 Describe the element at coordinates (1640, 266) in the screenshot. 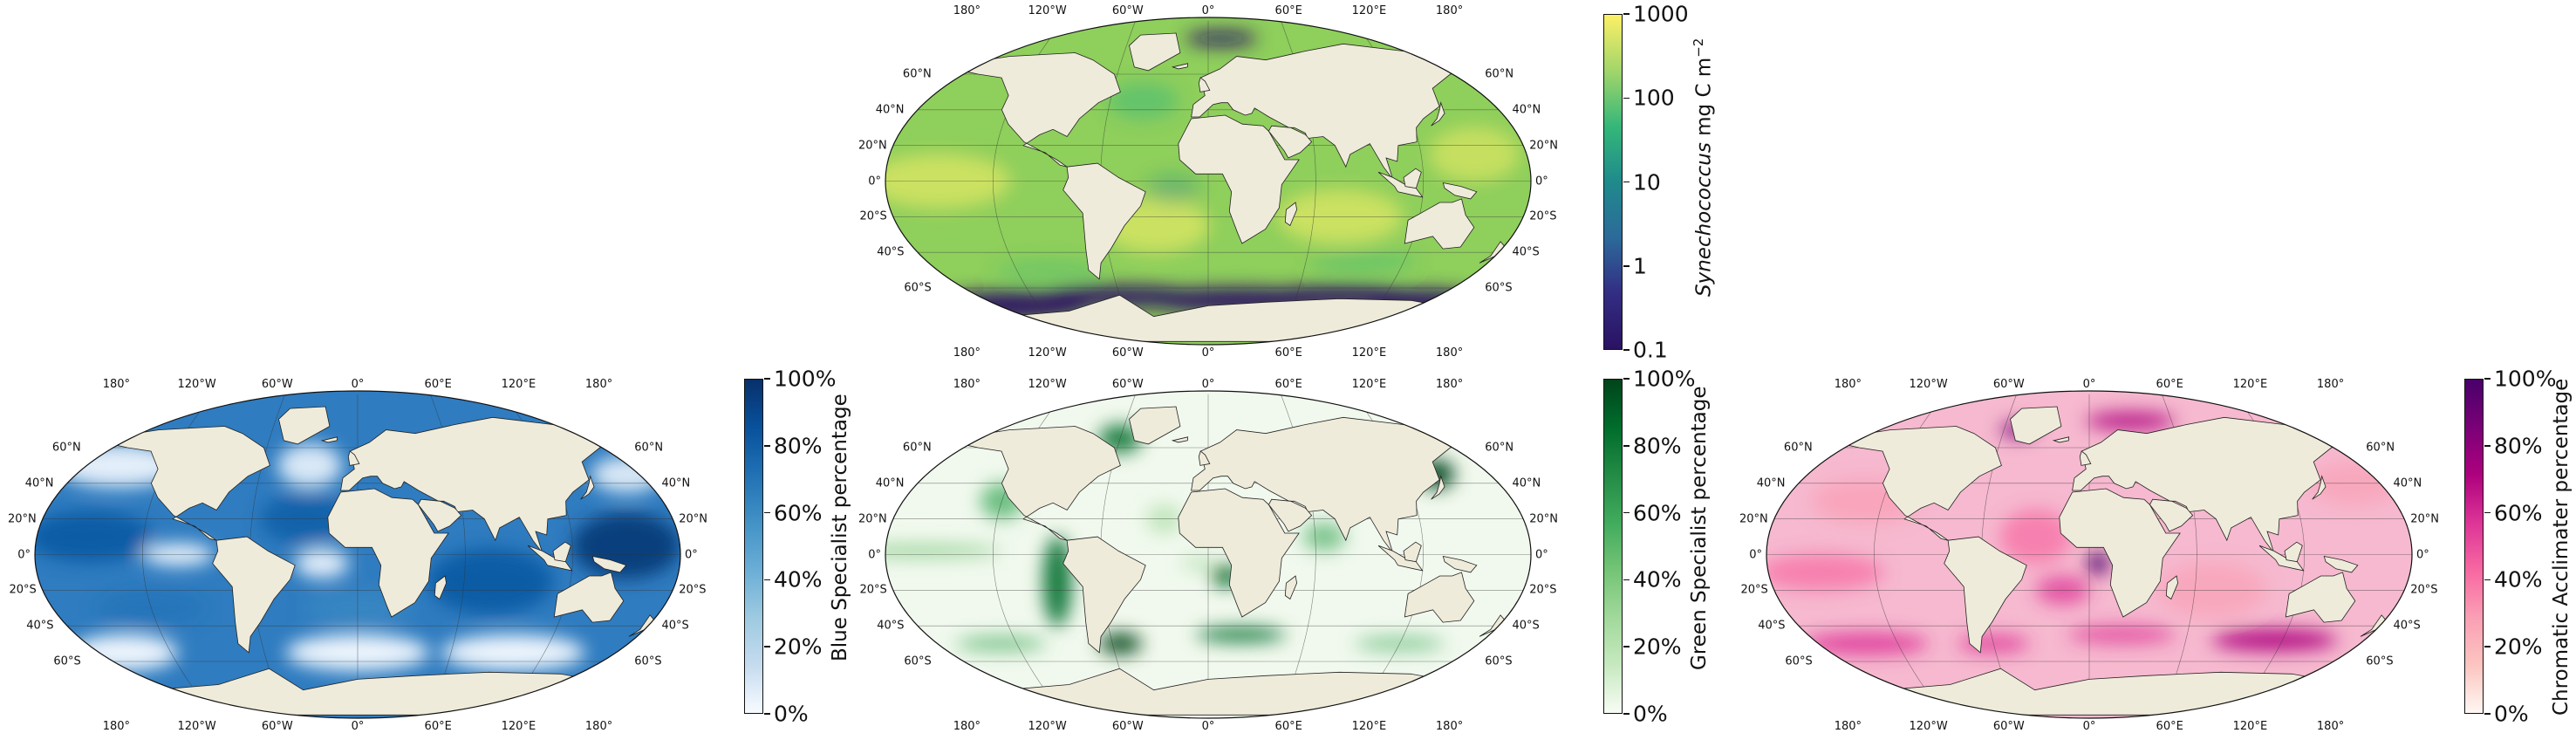

I see `colorbar-tick-label: 1` at that location.